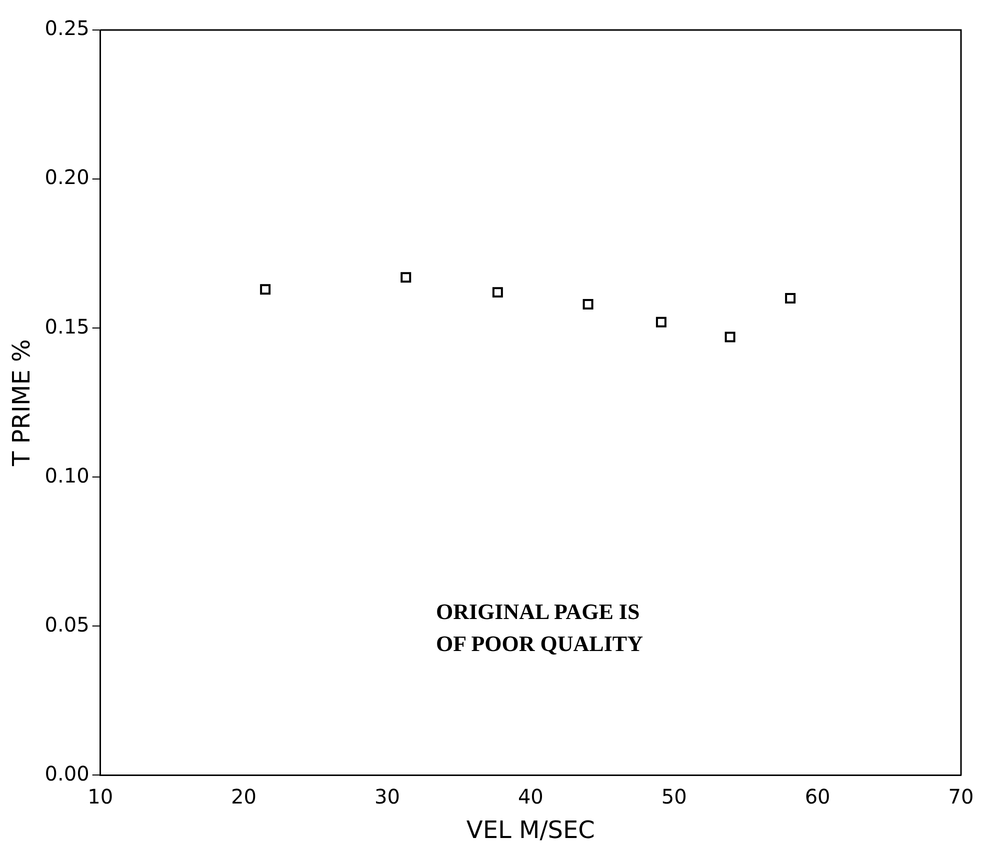 The width and height of the screenshot is (986, 855). I want to click on y-tick-label: 0.25, so click(67, 28).